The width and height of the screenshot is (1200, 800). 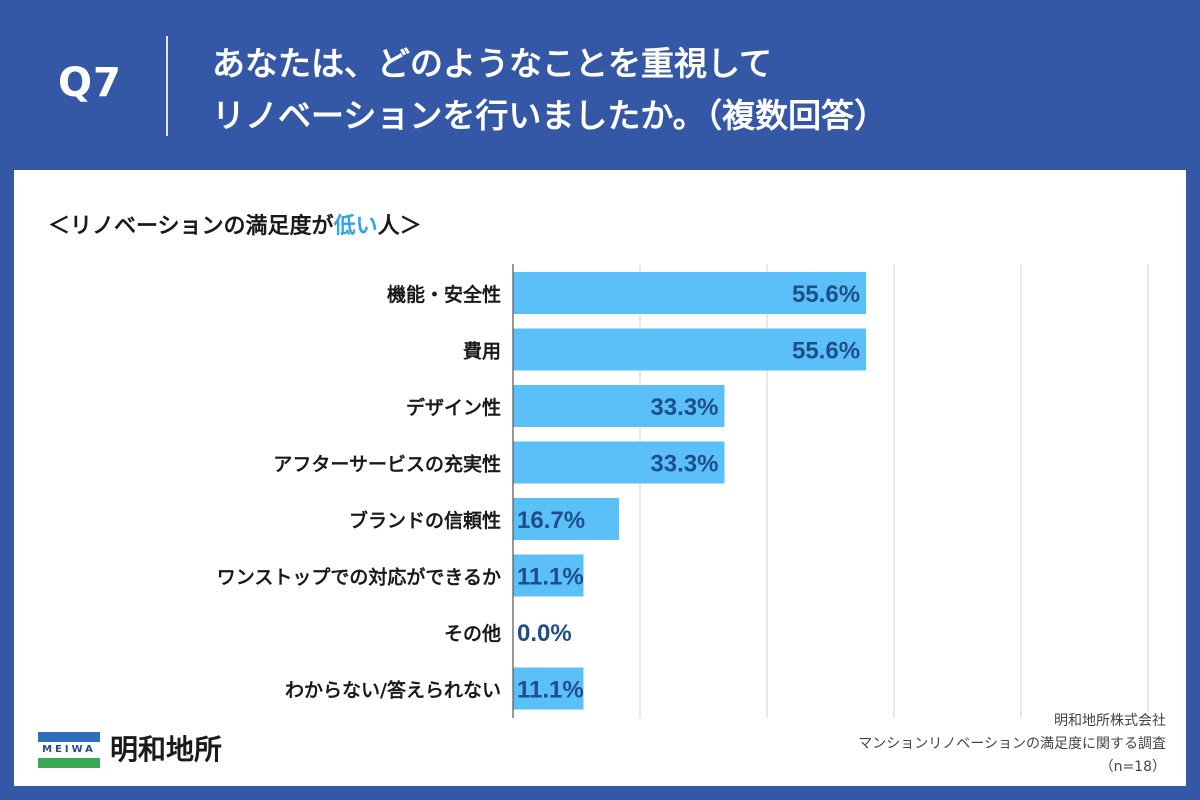 I want to click on question-number: Q7, so click(x=90, y=83).